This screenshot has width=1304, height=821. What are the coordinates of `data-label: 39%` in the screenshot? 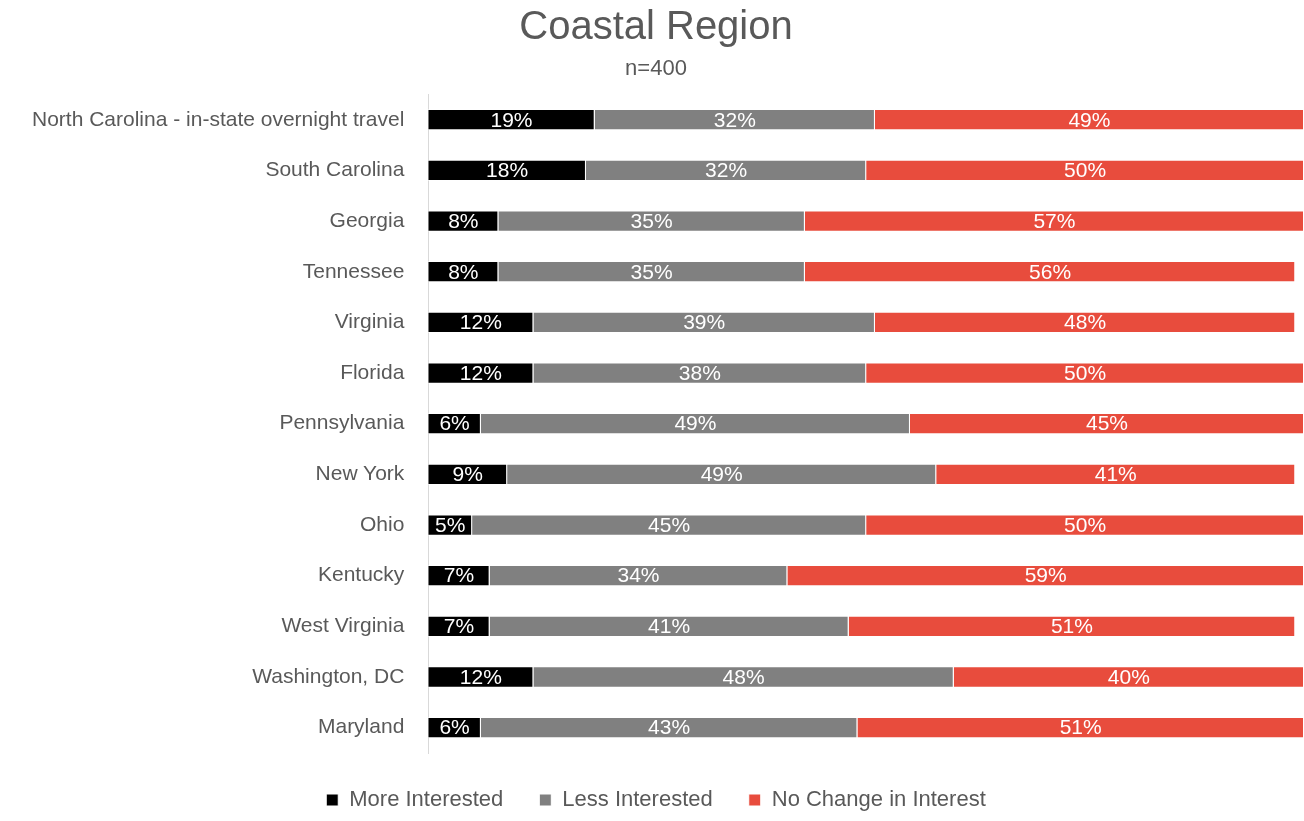 It's located at (704, 322).